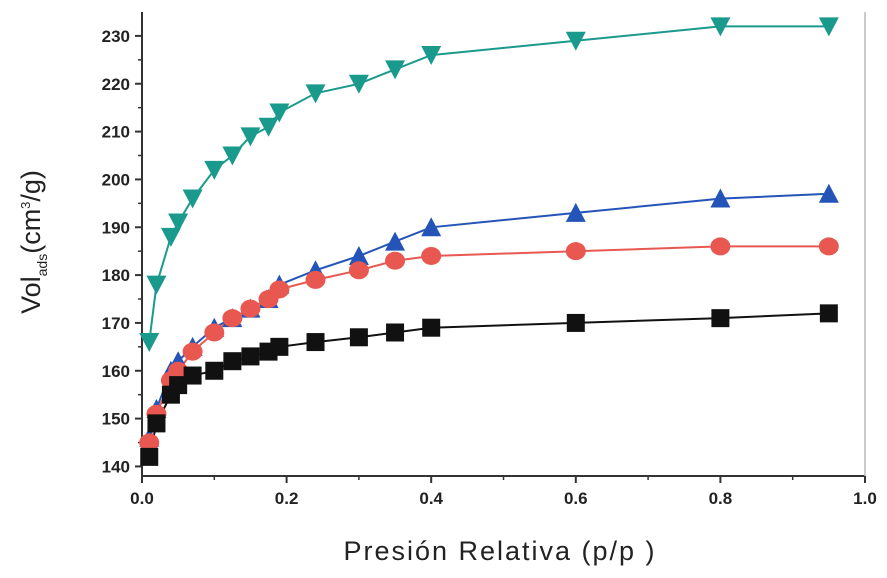 Image resolution: width=887 pixels, height=578 pixels. What do you see at coordinates (721, 498) in the screenshot?
I see `x-tick-label: 0.8` at bounding box center [721, 498].